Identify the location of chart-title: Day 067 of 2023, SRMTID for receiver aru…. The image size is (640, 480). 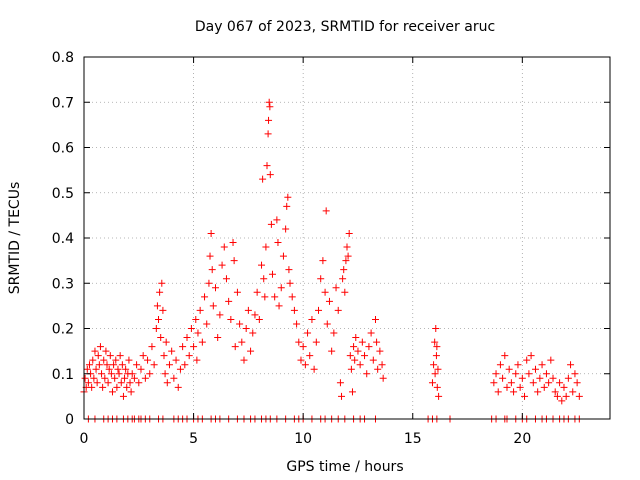
(345, 27).